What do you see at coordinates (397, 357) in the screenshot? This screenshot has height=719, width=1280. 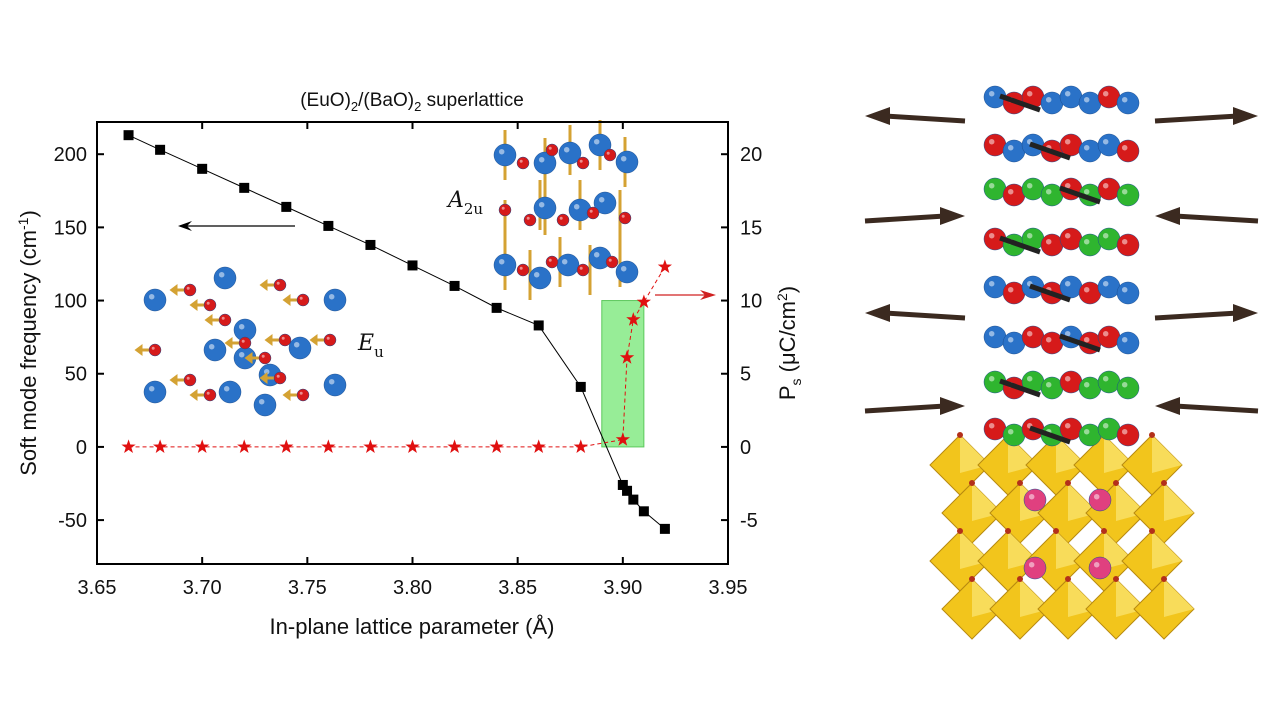 I see `series-line` at bounding box center [397, 357].